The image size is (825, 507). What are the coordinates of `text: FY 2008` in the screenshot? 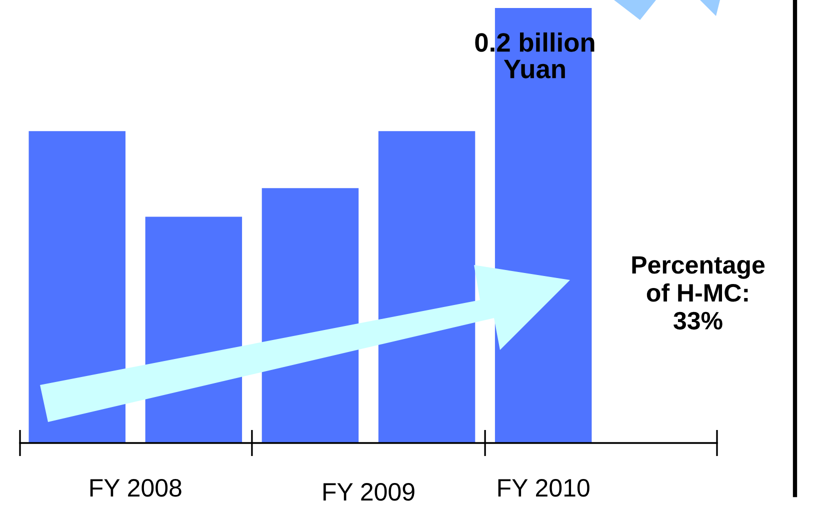 It's located at (136, 488).